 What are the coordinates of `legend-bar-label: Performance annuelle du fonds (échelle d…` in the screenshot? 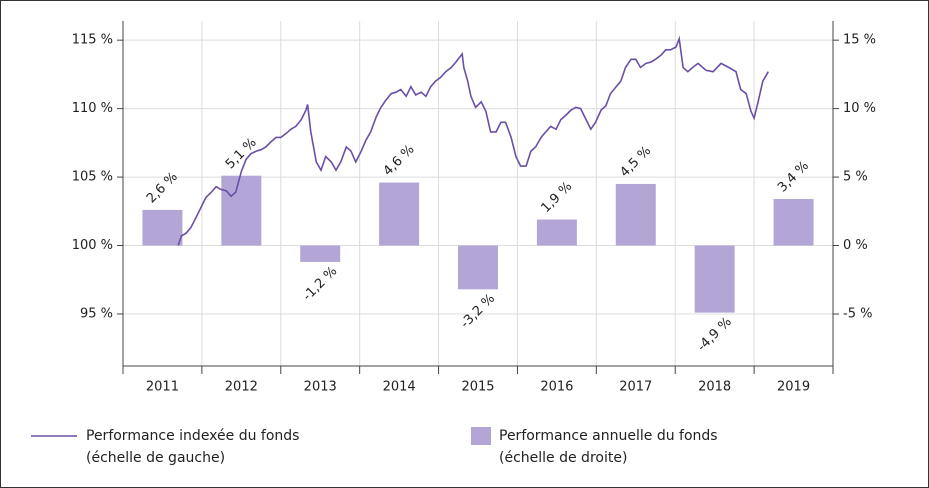 It's located at (608, 447).